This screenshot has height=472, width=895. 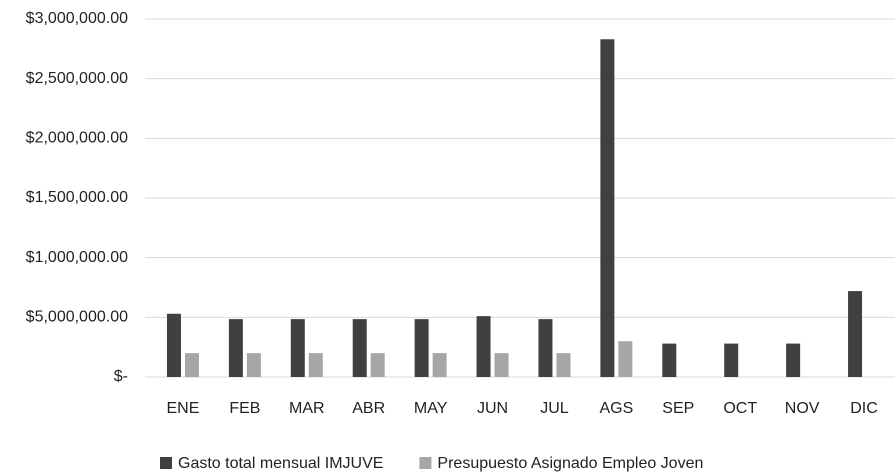 I want to click on y-tick-label: $1,500,000.00, so click(x=77, y=197).